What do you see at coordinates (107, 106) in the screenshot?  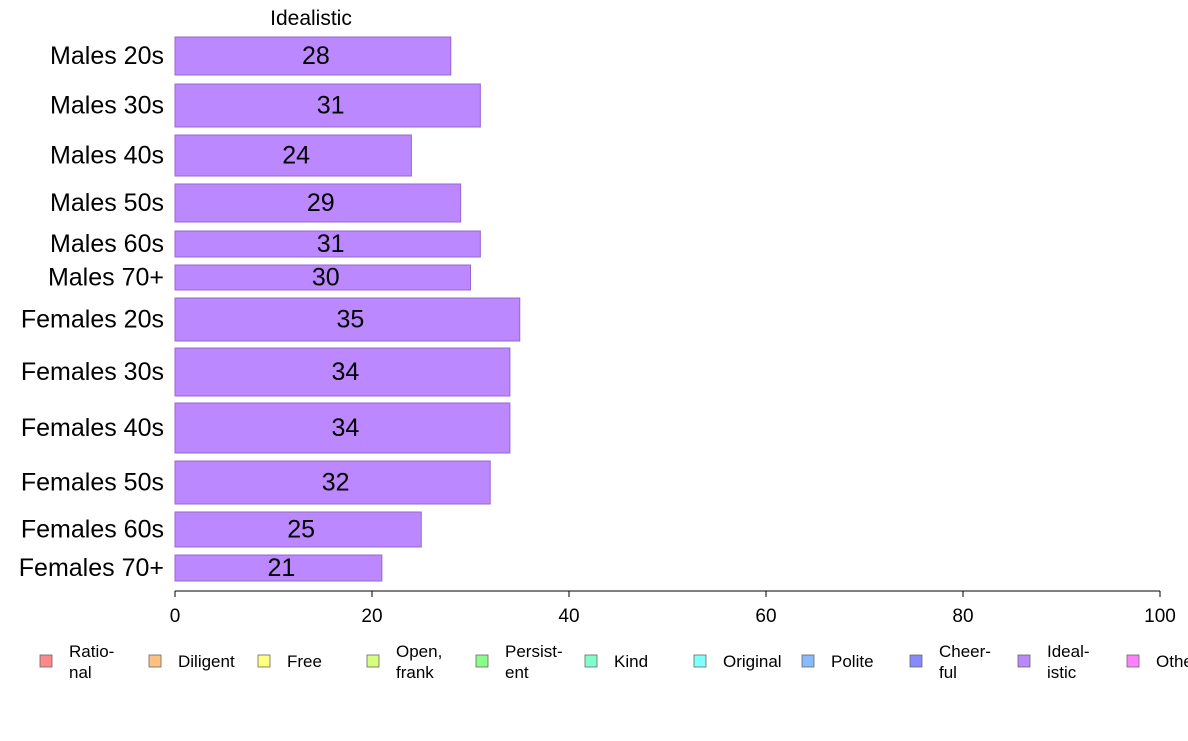 I see `category-label: Males 30s` at bounding box center [107, 106].